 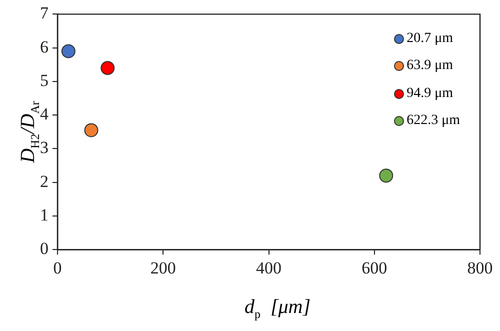 What do you see at coordinates (480, 268) in the screenshot?
I see `x-tick-label: 800` at bounding box center [480, 268].